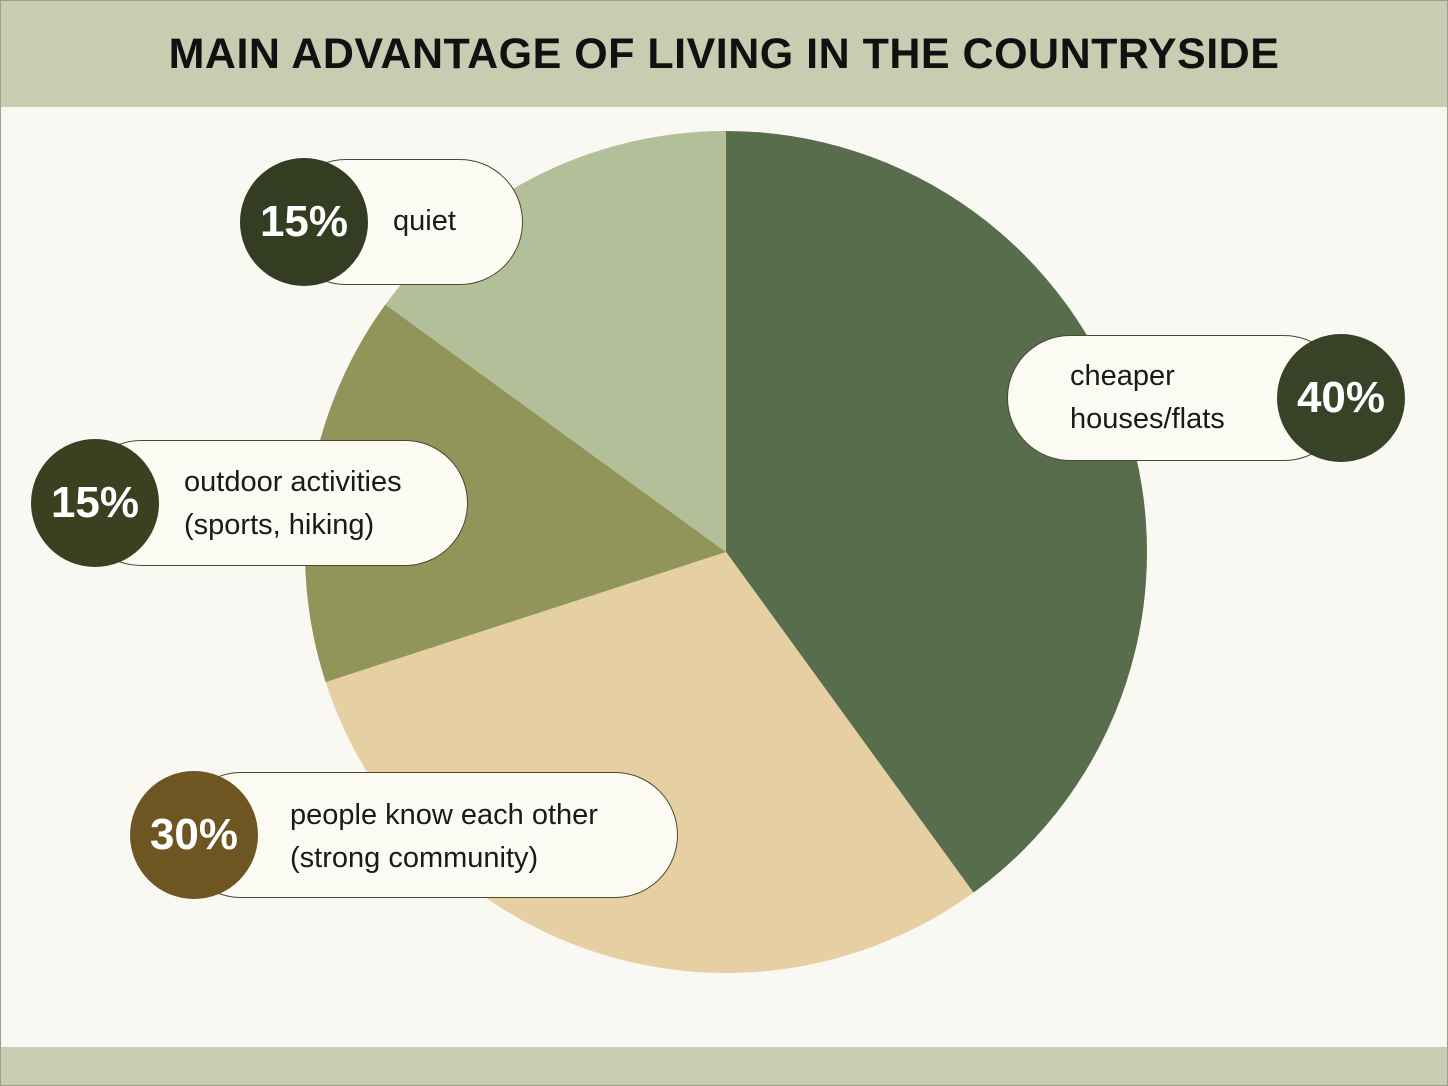  What do you see at coordinates (194, 835) in the screenshot?
I see `percent-badge-strong-community: 30%` at bounding box center [194, 835].